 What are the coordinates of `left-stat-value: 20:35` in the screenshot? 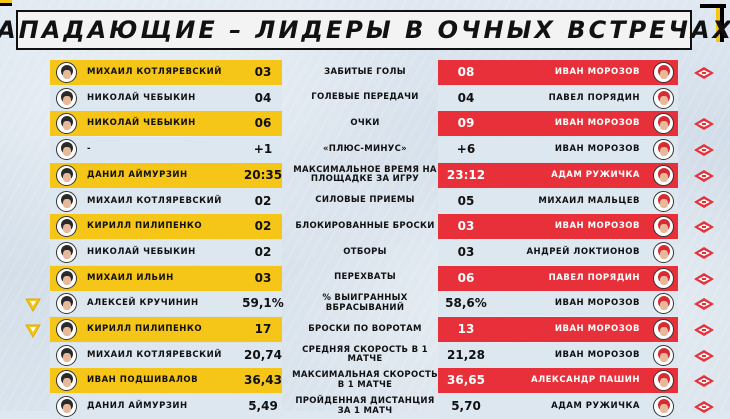 It's located at (263, 174).